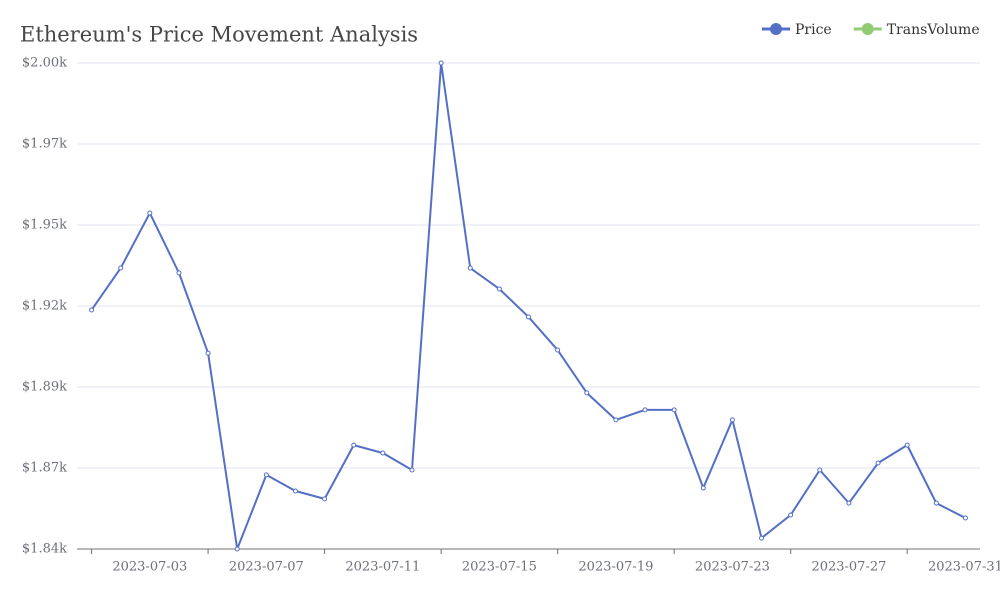 This screenshot has height=600, width=1000. What do you see at coordinates (219, 35) in the screenshot?
I see `chart-title: Ethereum's Price Movement Analysis` at bounding box center [219, 35].